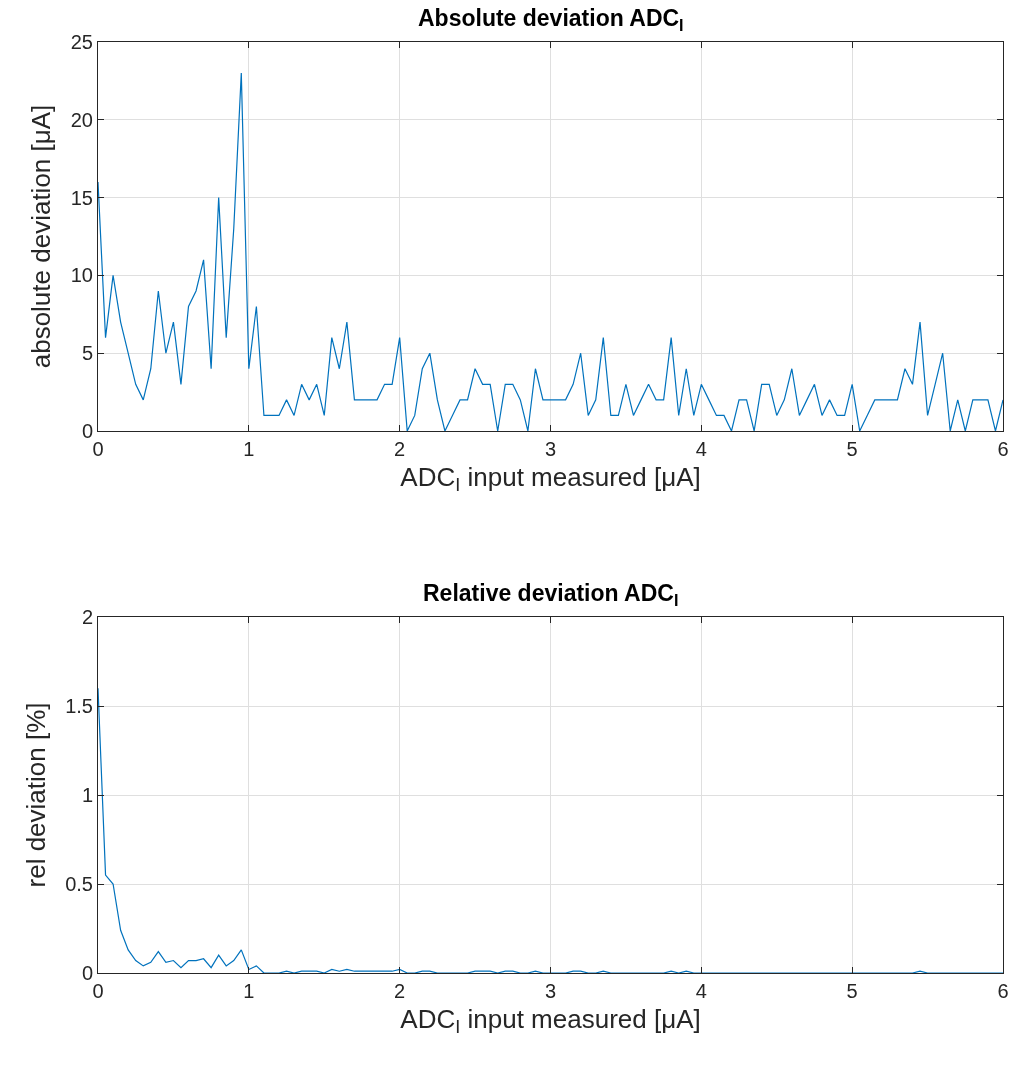 The height and width of the screenshot is (1080, 1015). I want to click on y-tick-label: 5, so click(87, 353).